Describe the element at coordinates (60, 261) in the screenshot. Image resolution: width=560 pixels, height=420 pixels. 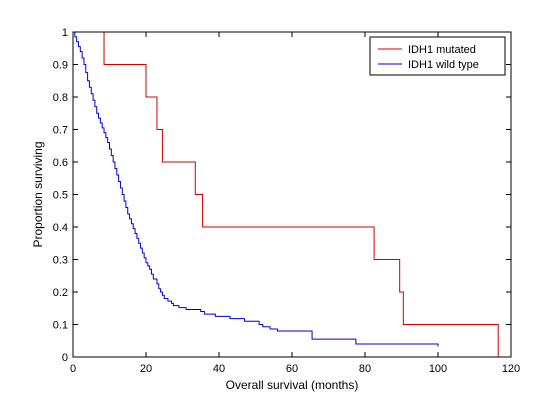
I see `y-tick-label: 0.3` at that location.